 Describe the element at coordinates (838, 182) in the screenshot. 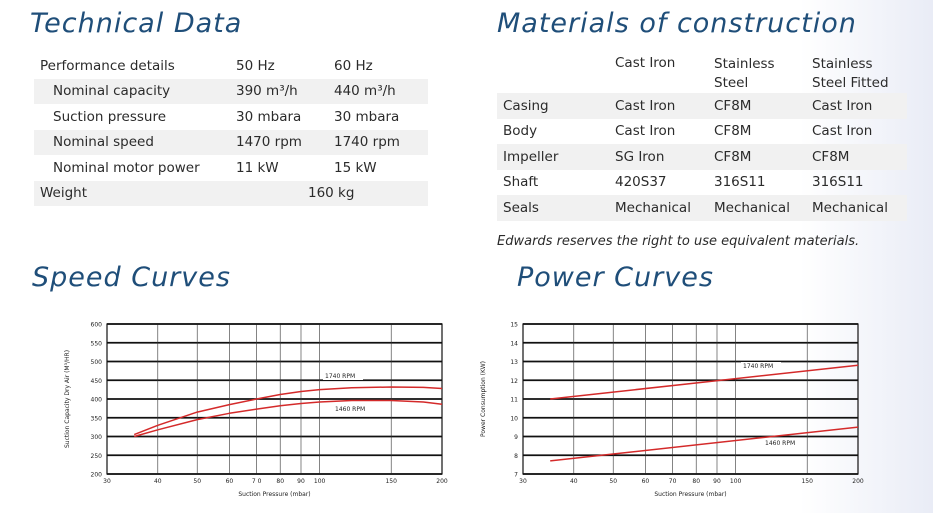

I see `cell-stainless-steel-fitted: 316S11` at that location.